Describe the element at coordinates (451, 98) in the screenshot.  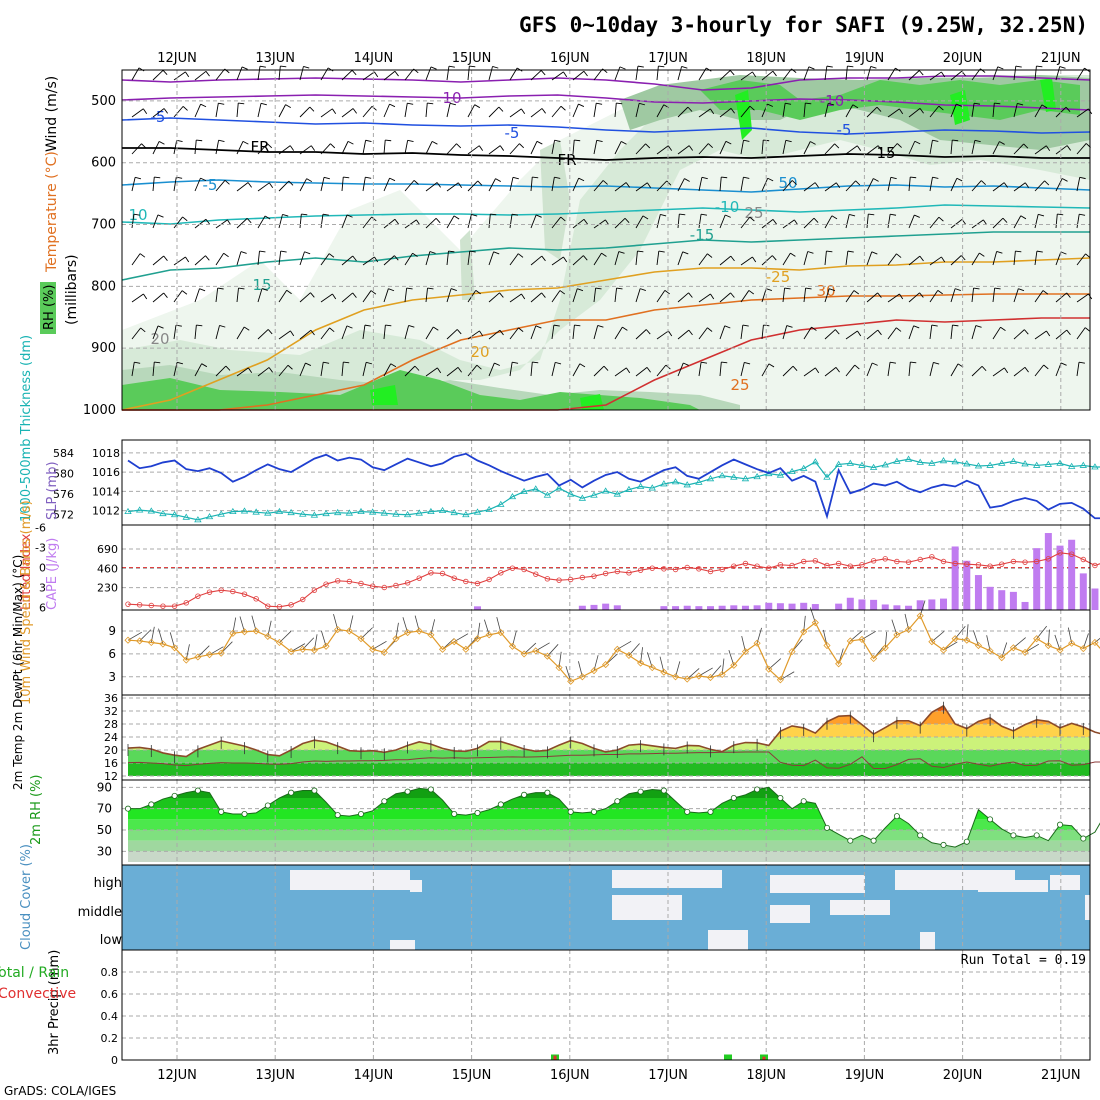
I see `contour-label: 10` at that location.